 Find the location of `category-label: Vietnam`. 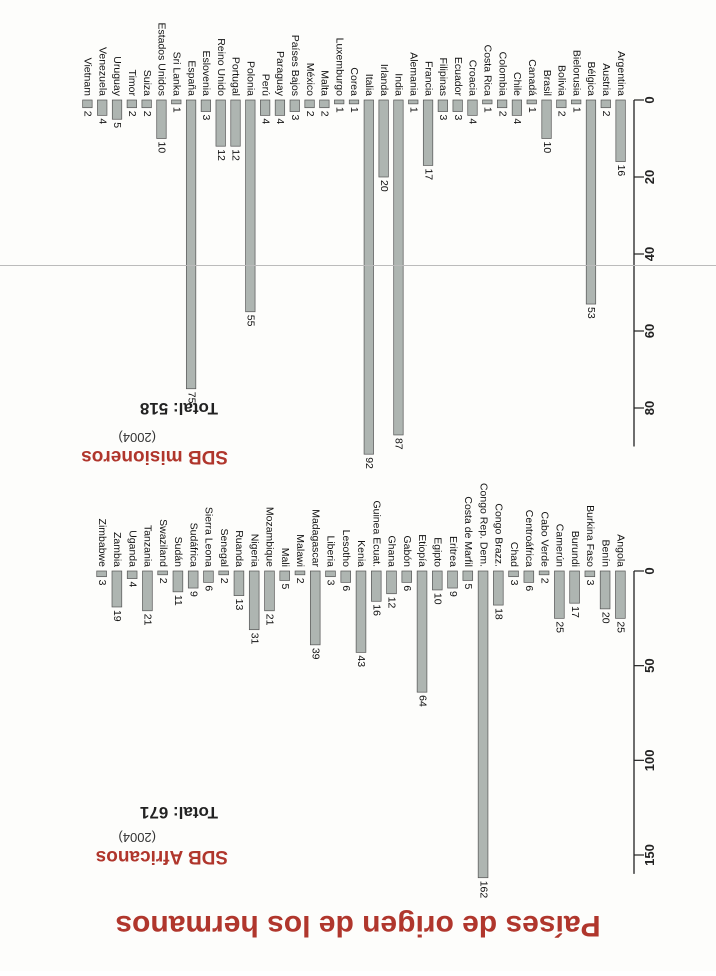

category-label: Vietnam is located at coordinates (88, 77).